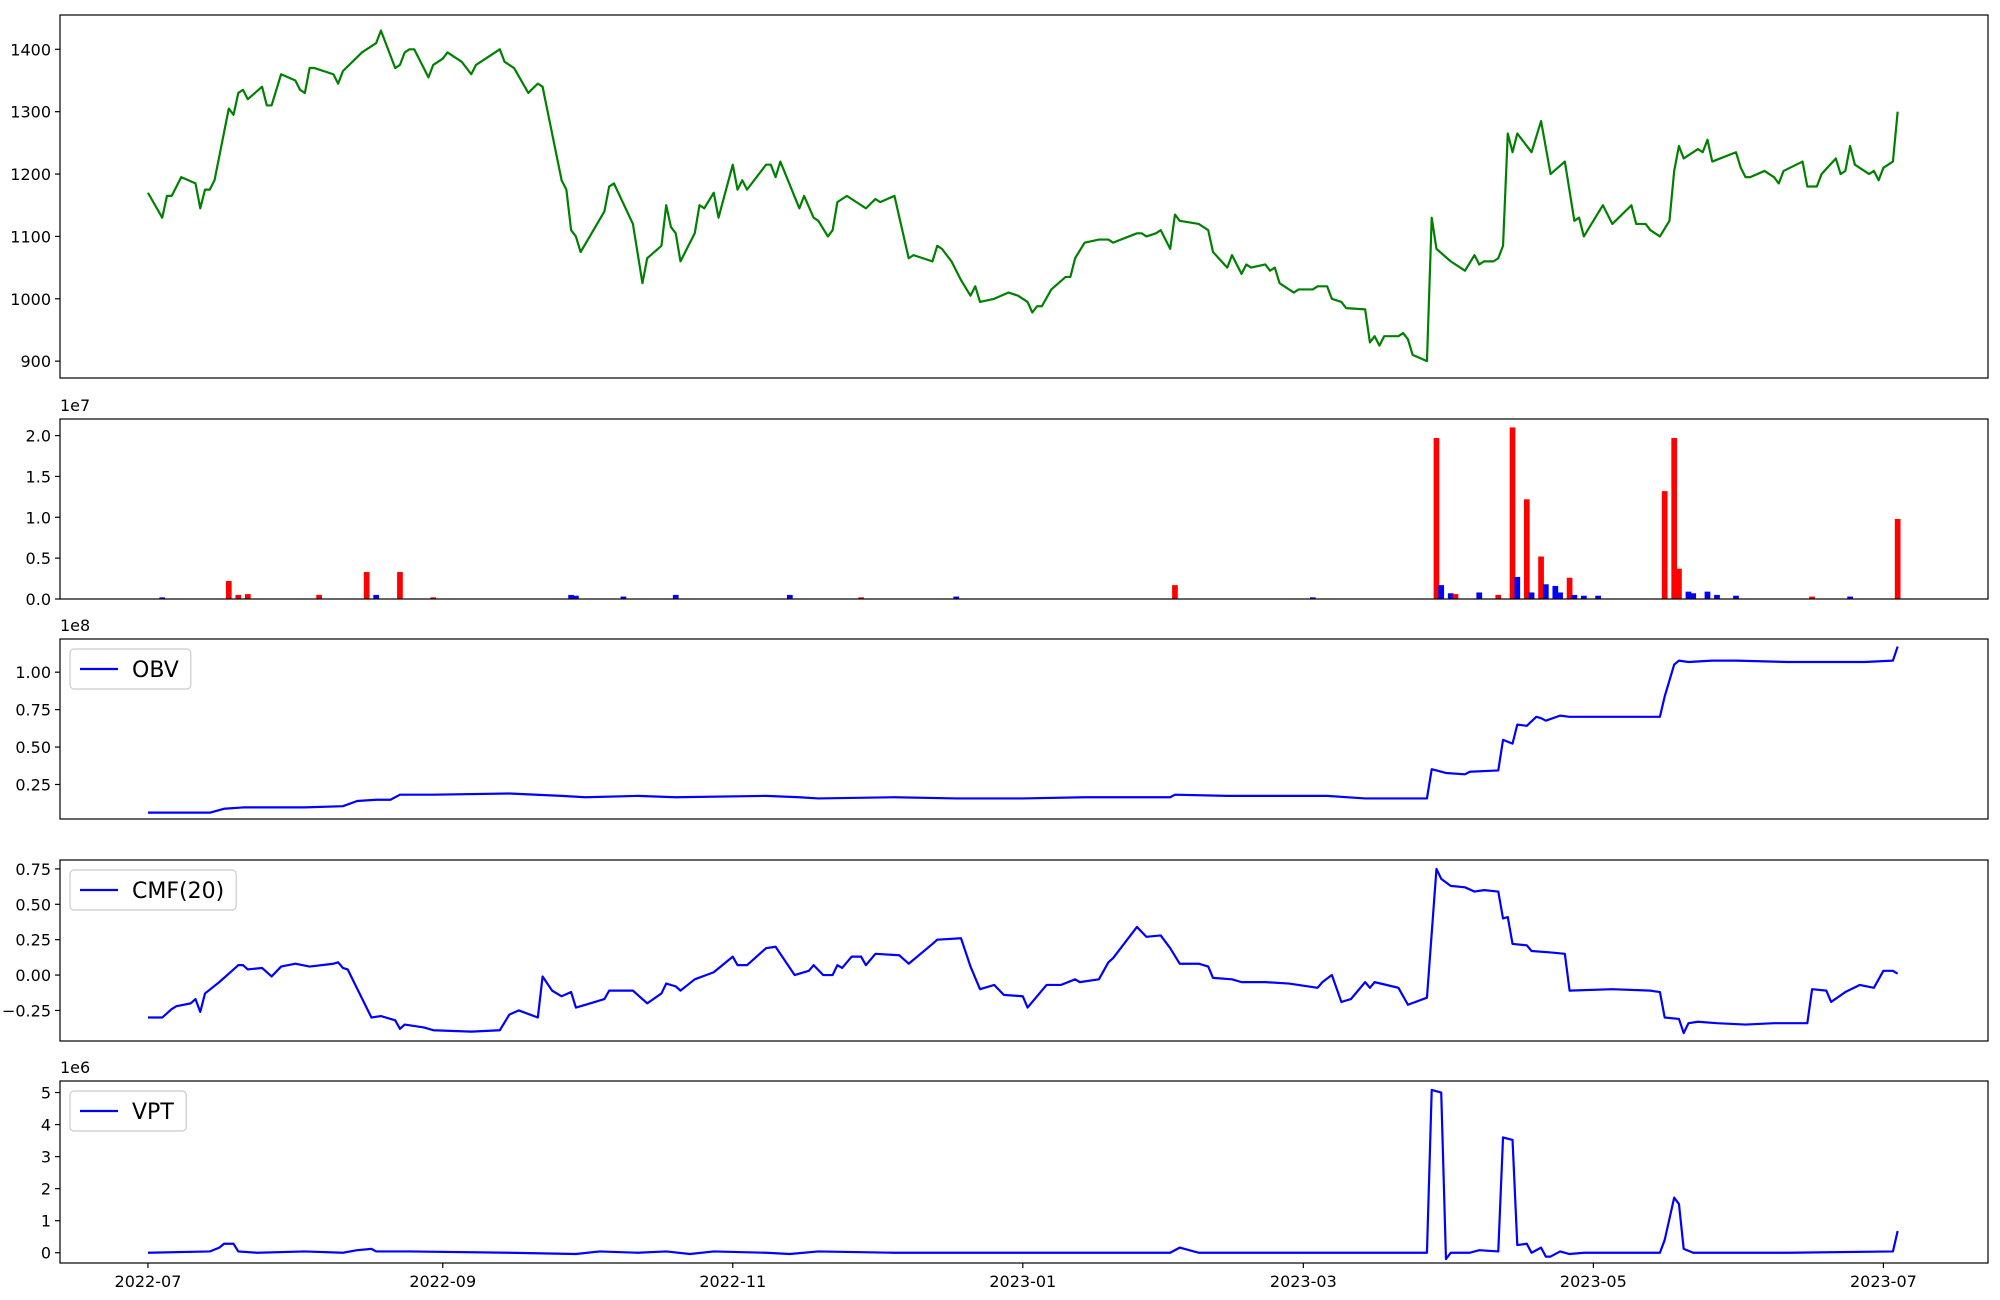 The image size is (2000, 1300). What do you see at coordinates (30, 299) in the screenshot?
I see `y-tick-label: 1000` at bounding box center [30, 299].